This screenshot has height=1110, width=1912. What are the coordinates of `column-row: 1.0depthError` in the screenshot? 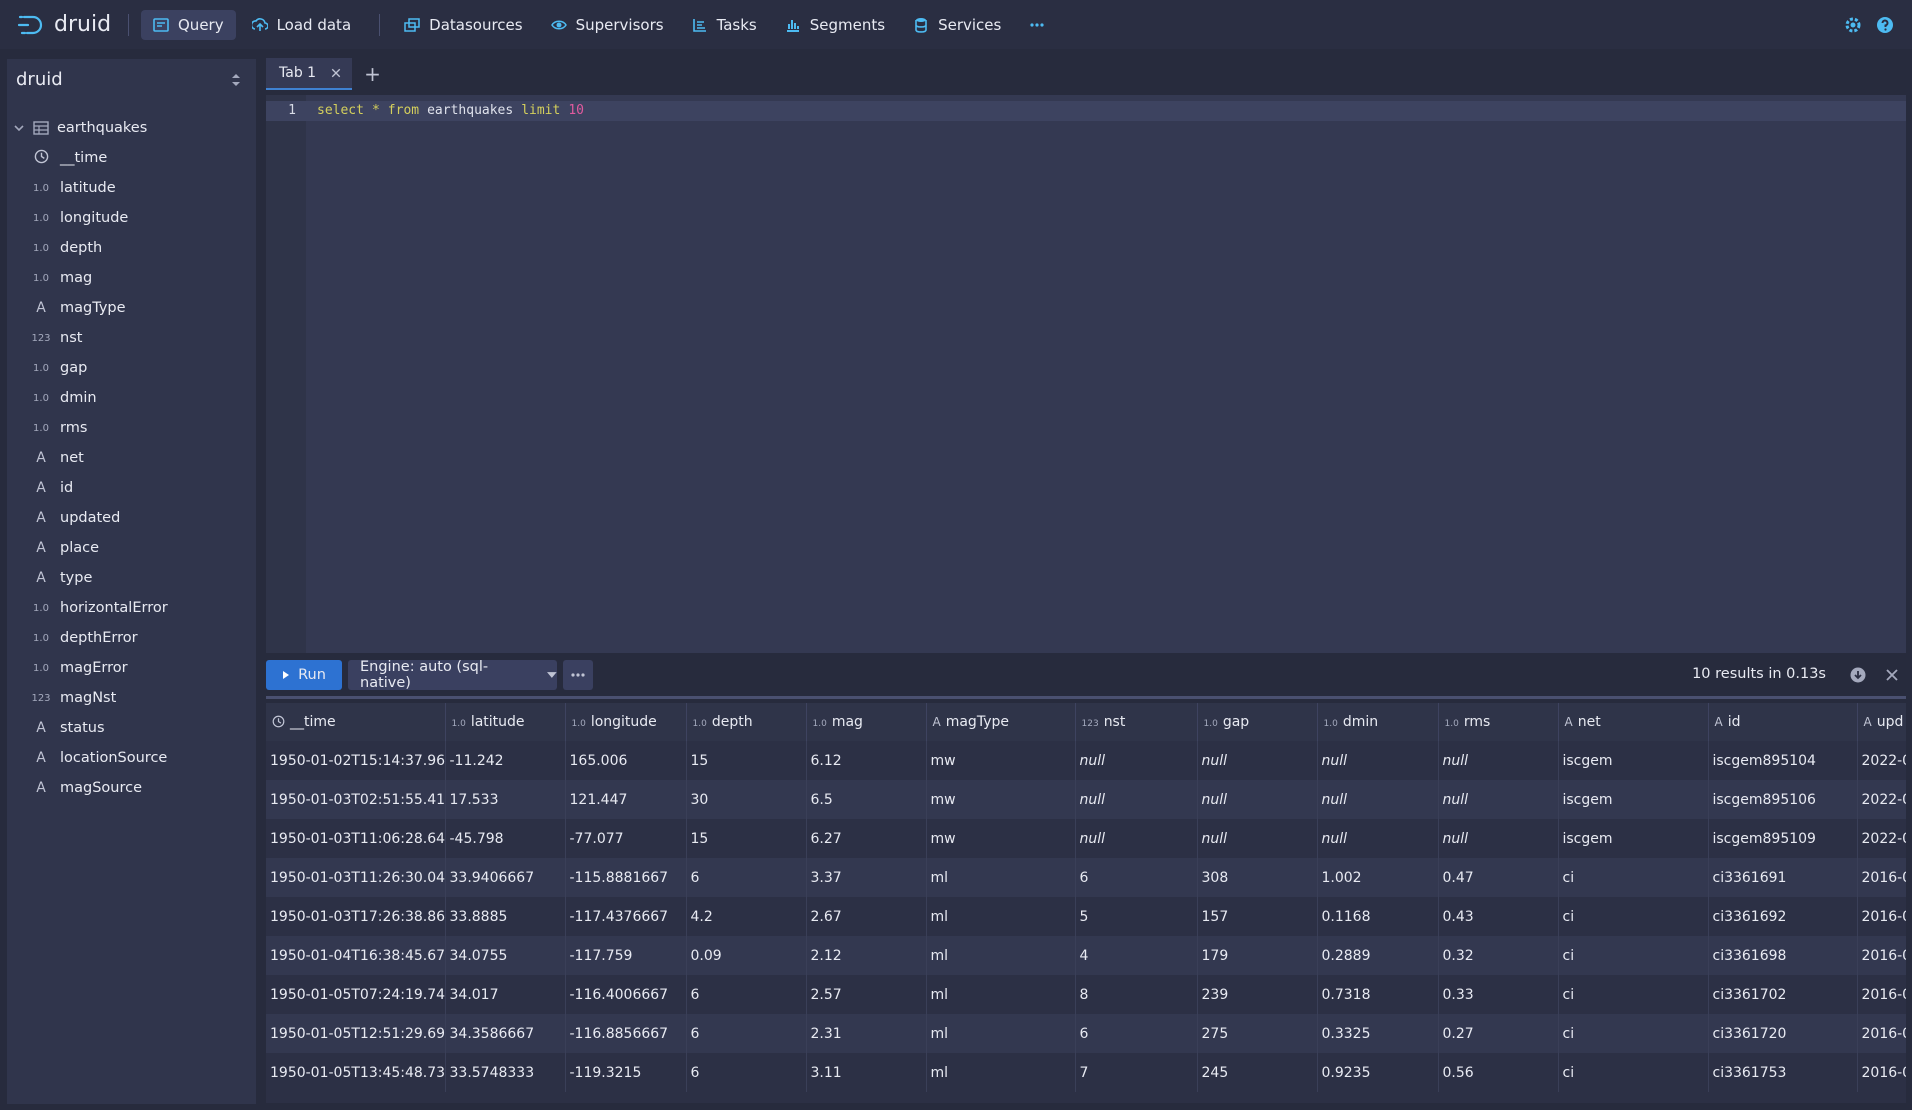 It's located at (84, 638).